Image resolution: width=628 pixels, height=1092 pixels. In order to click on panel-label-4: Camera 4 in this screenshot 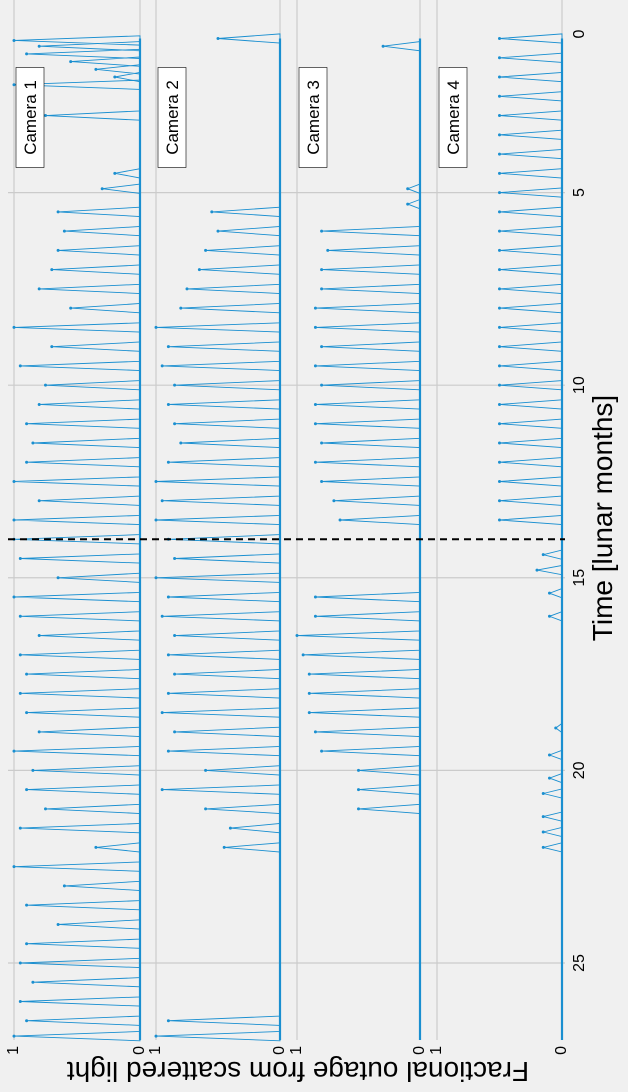, I will do `click(453, 117)`.